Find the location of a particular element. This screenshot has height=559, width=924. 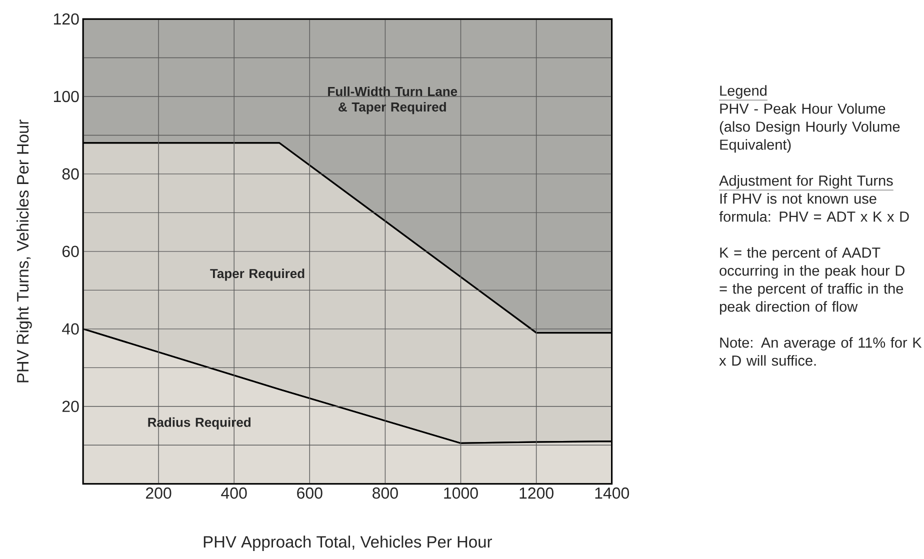

y-tick-label: 40 is located at coordinates (70, 329).